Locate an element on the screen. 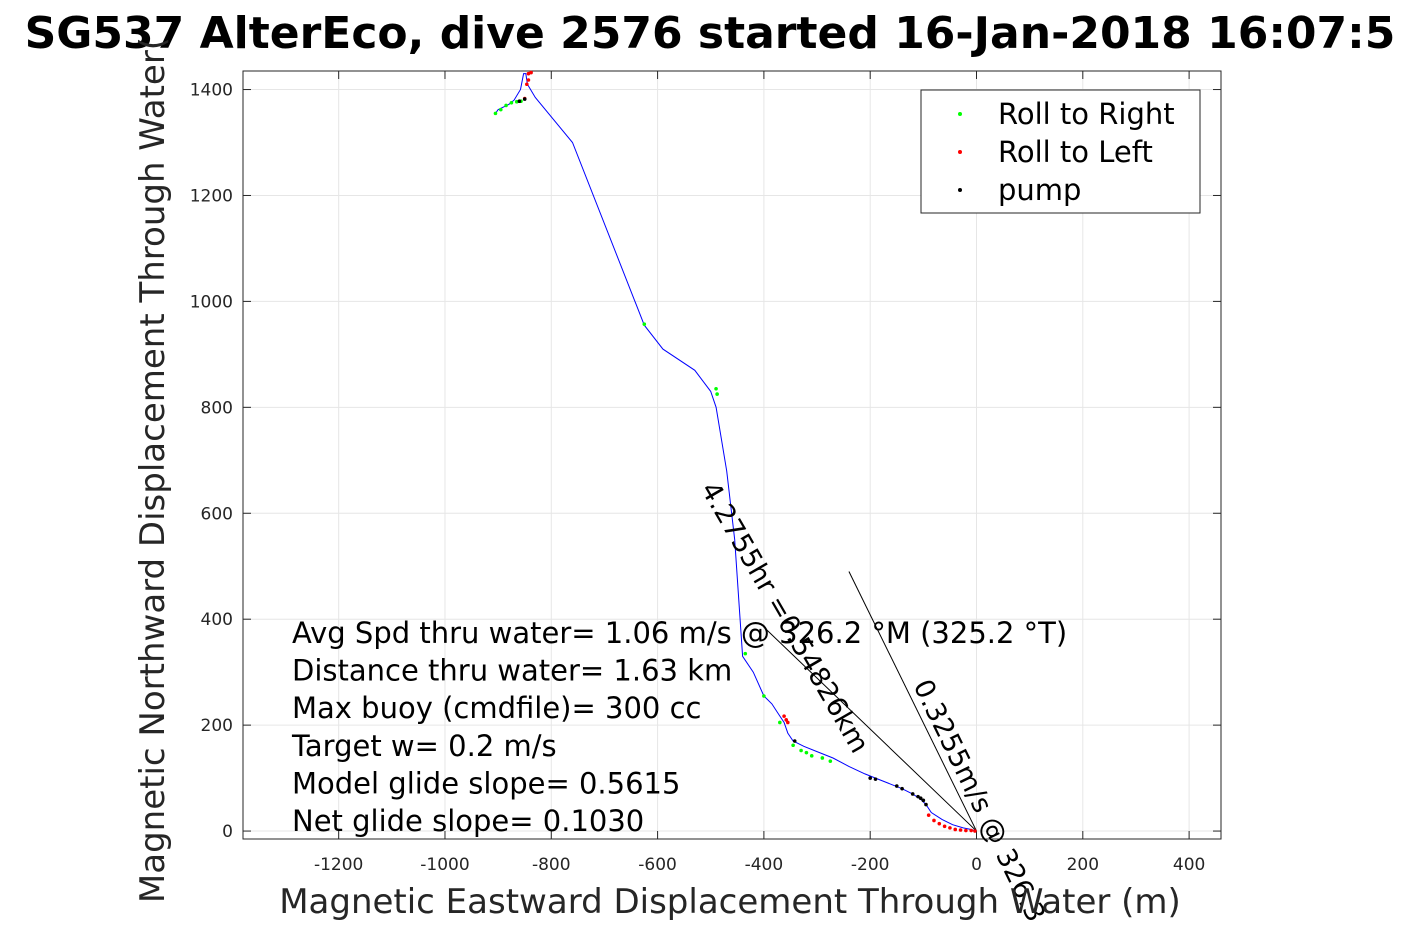 The image size is (1417, 945). y-tick-label: 1400 is located at coordinates (211, 91).